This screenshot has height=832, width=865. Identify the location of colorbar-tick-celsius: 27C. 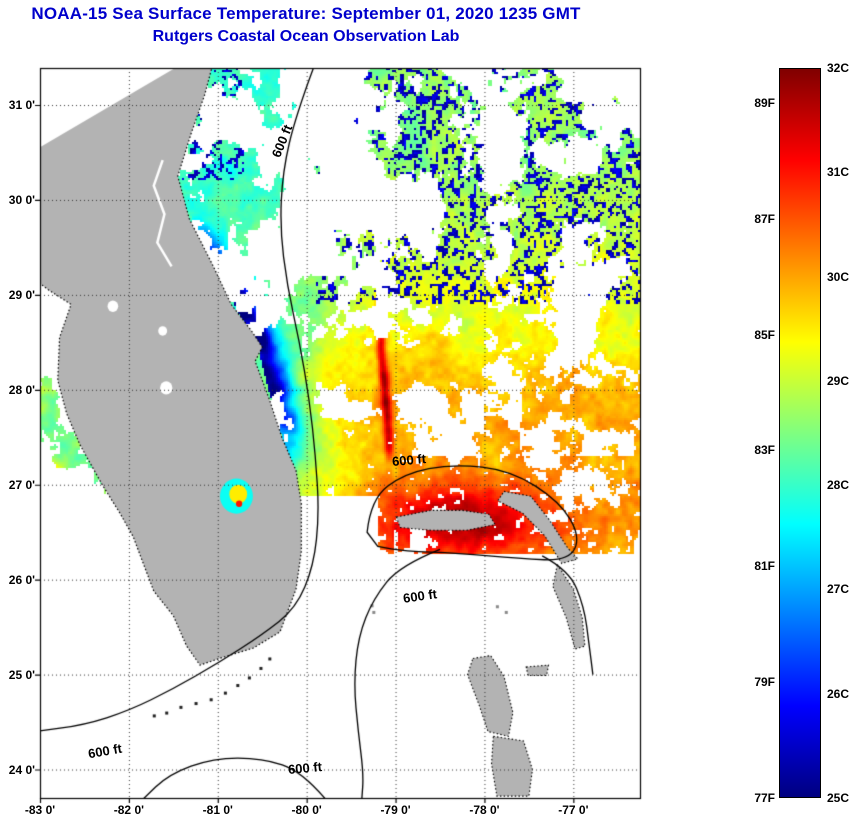
(838, 589).